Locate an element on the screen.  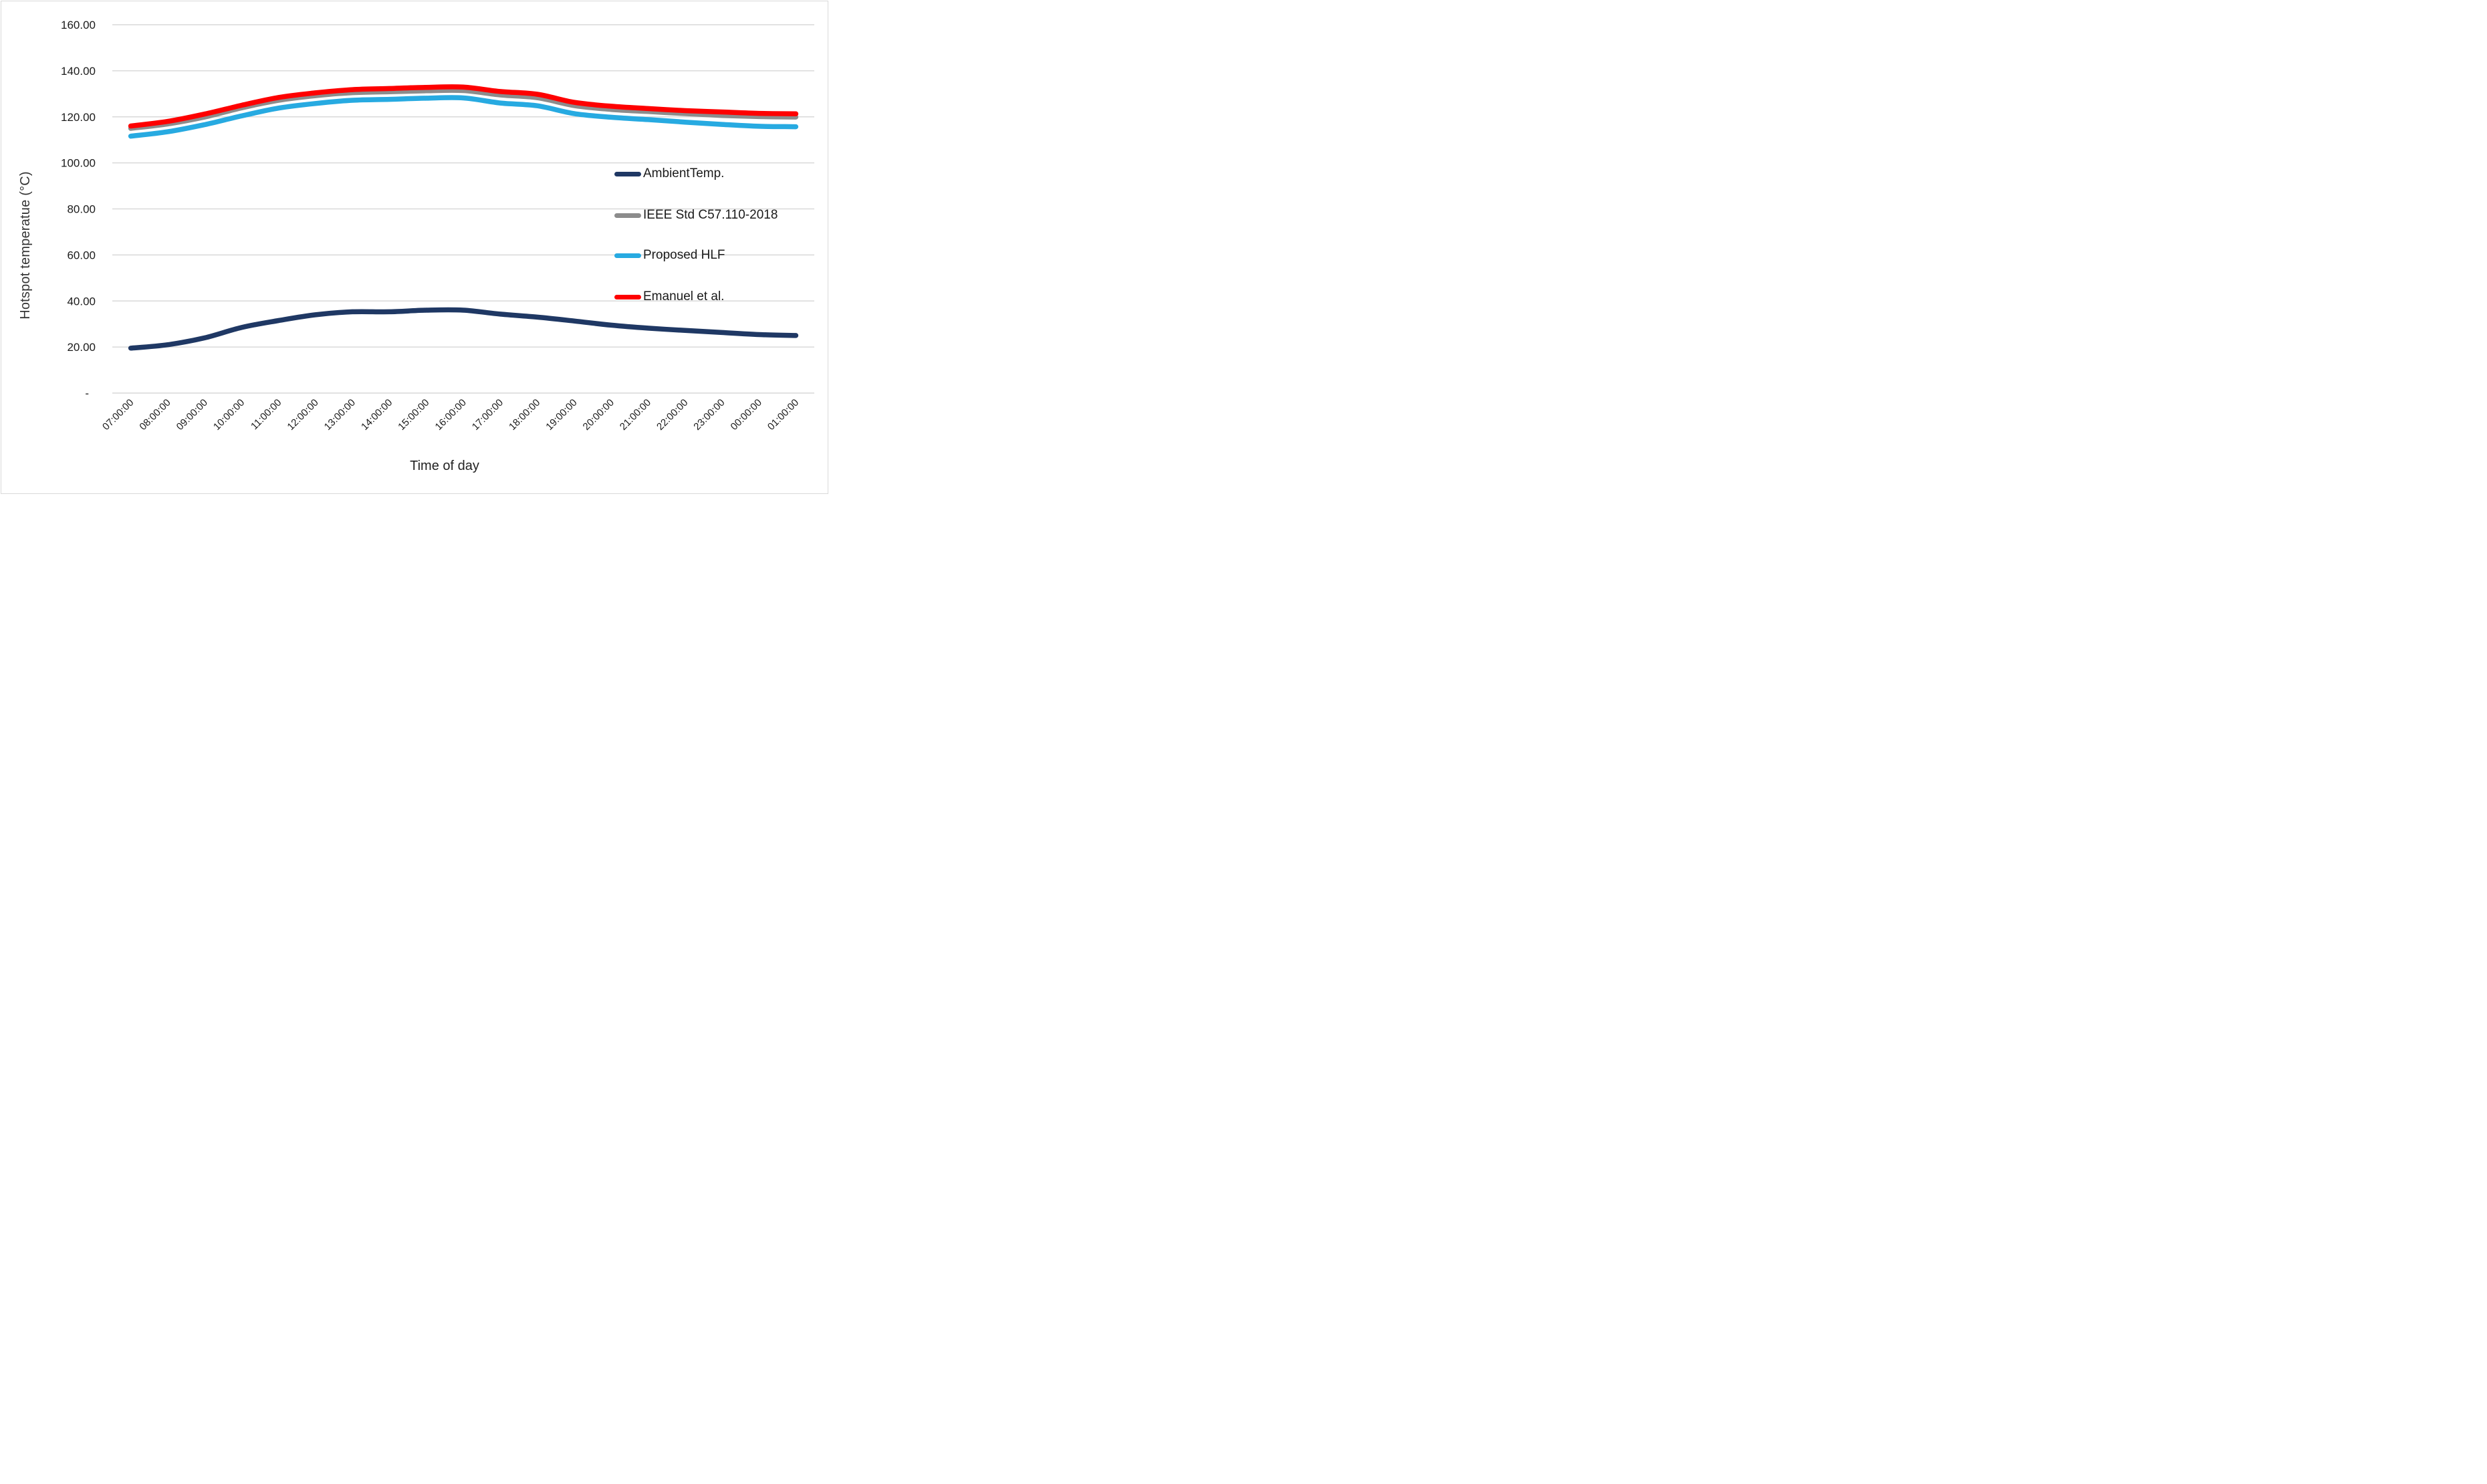
legend-item: Proposed HLF is located at coordinates (669, 255).